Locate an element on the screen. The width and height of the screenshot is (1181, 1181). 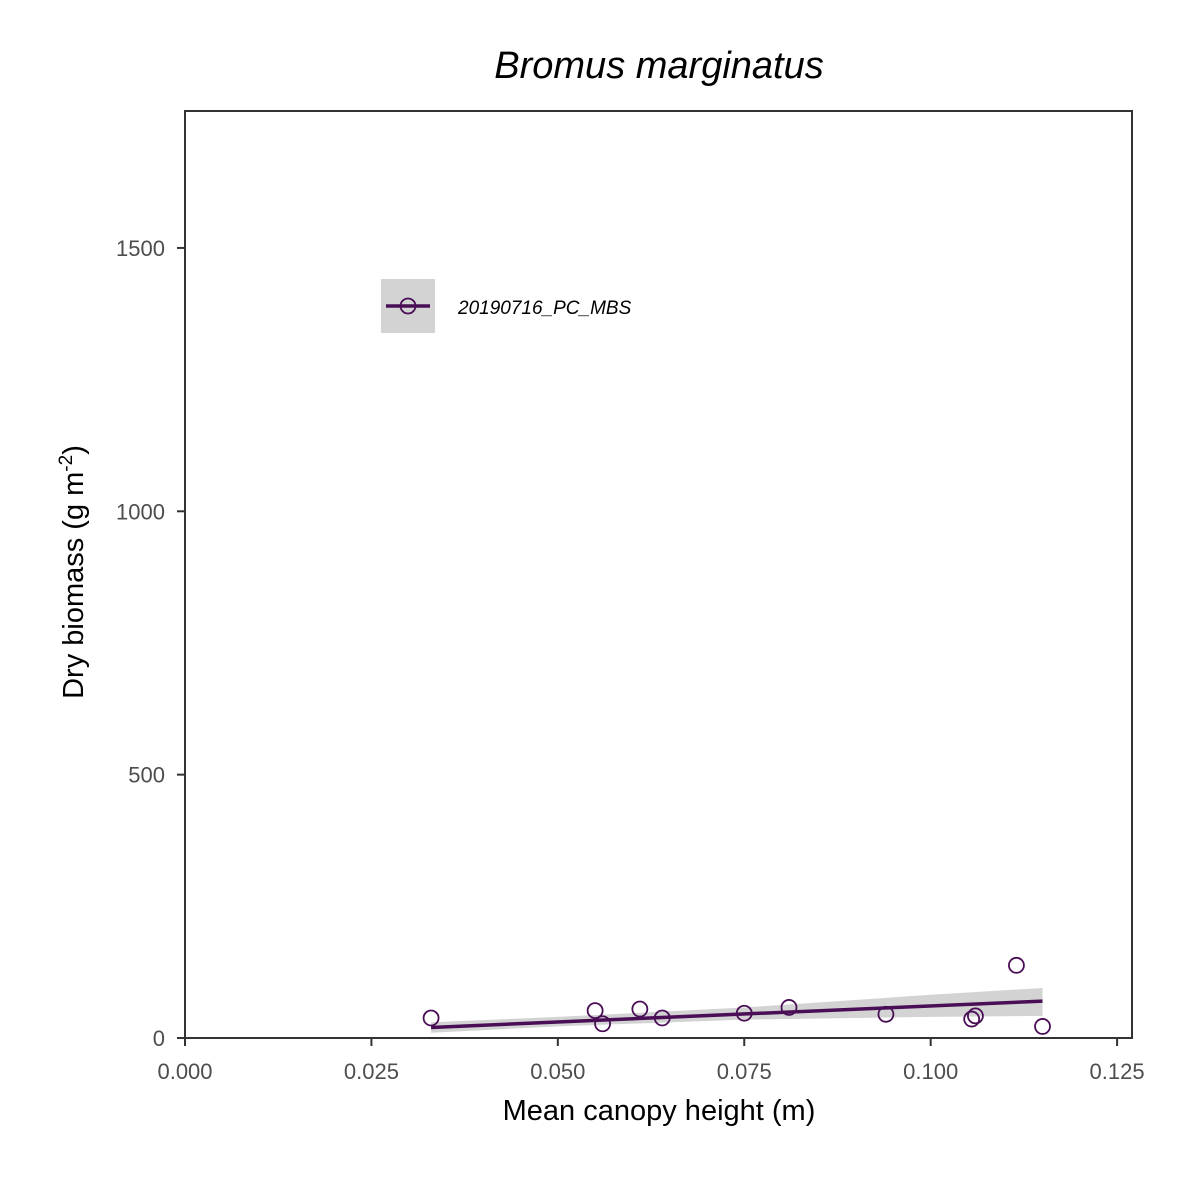
y-axis-title: Dry biomass (g m-2) is located at coordinates (73, 572).